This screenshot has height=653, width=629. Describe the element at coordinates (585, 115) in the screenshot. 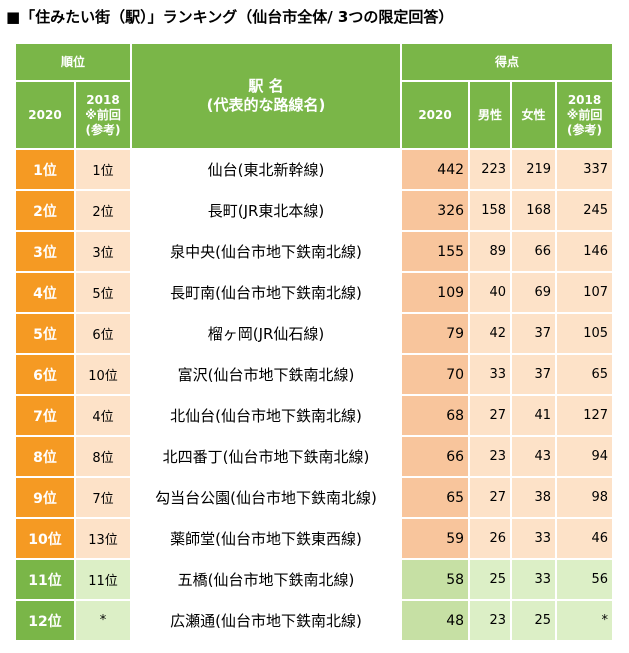

I see `header-score-2018: 2018 ※前回 (参考)` at that location.